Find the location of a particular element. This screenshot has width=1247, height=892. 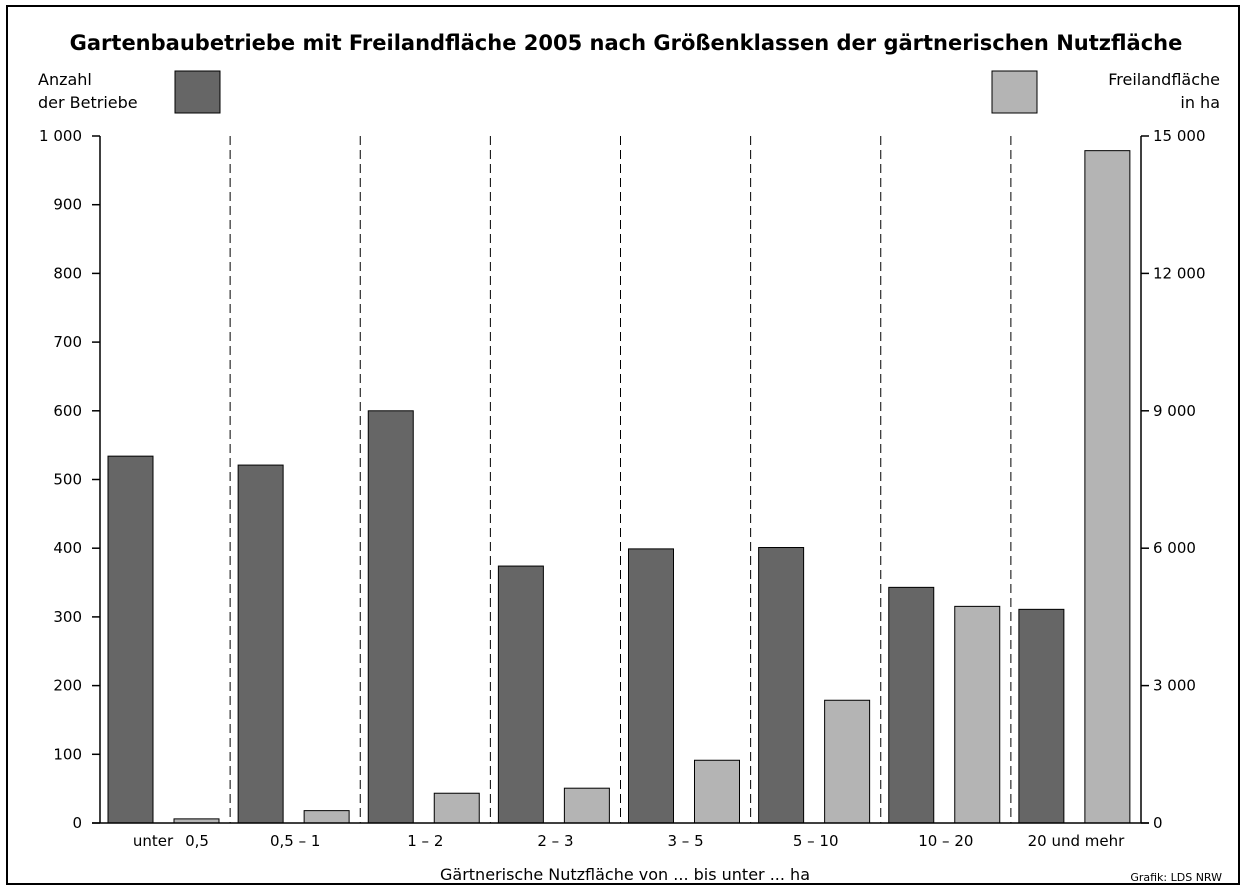

category-label: 1 – 2 is located at coordinates (425, 841).